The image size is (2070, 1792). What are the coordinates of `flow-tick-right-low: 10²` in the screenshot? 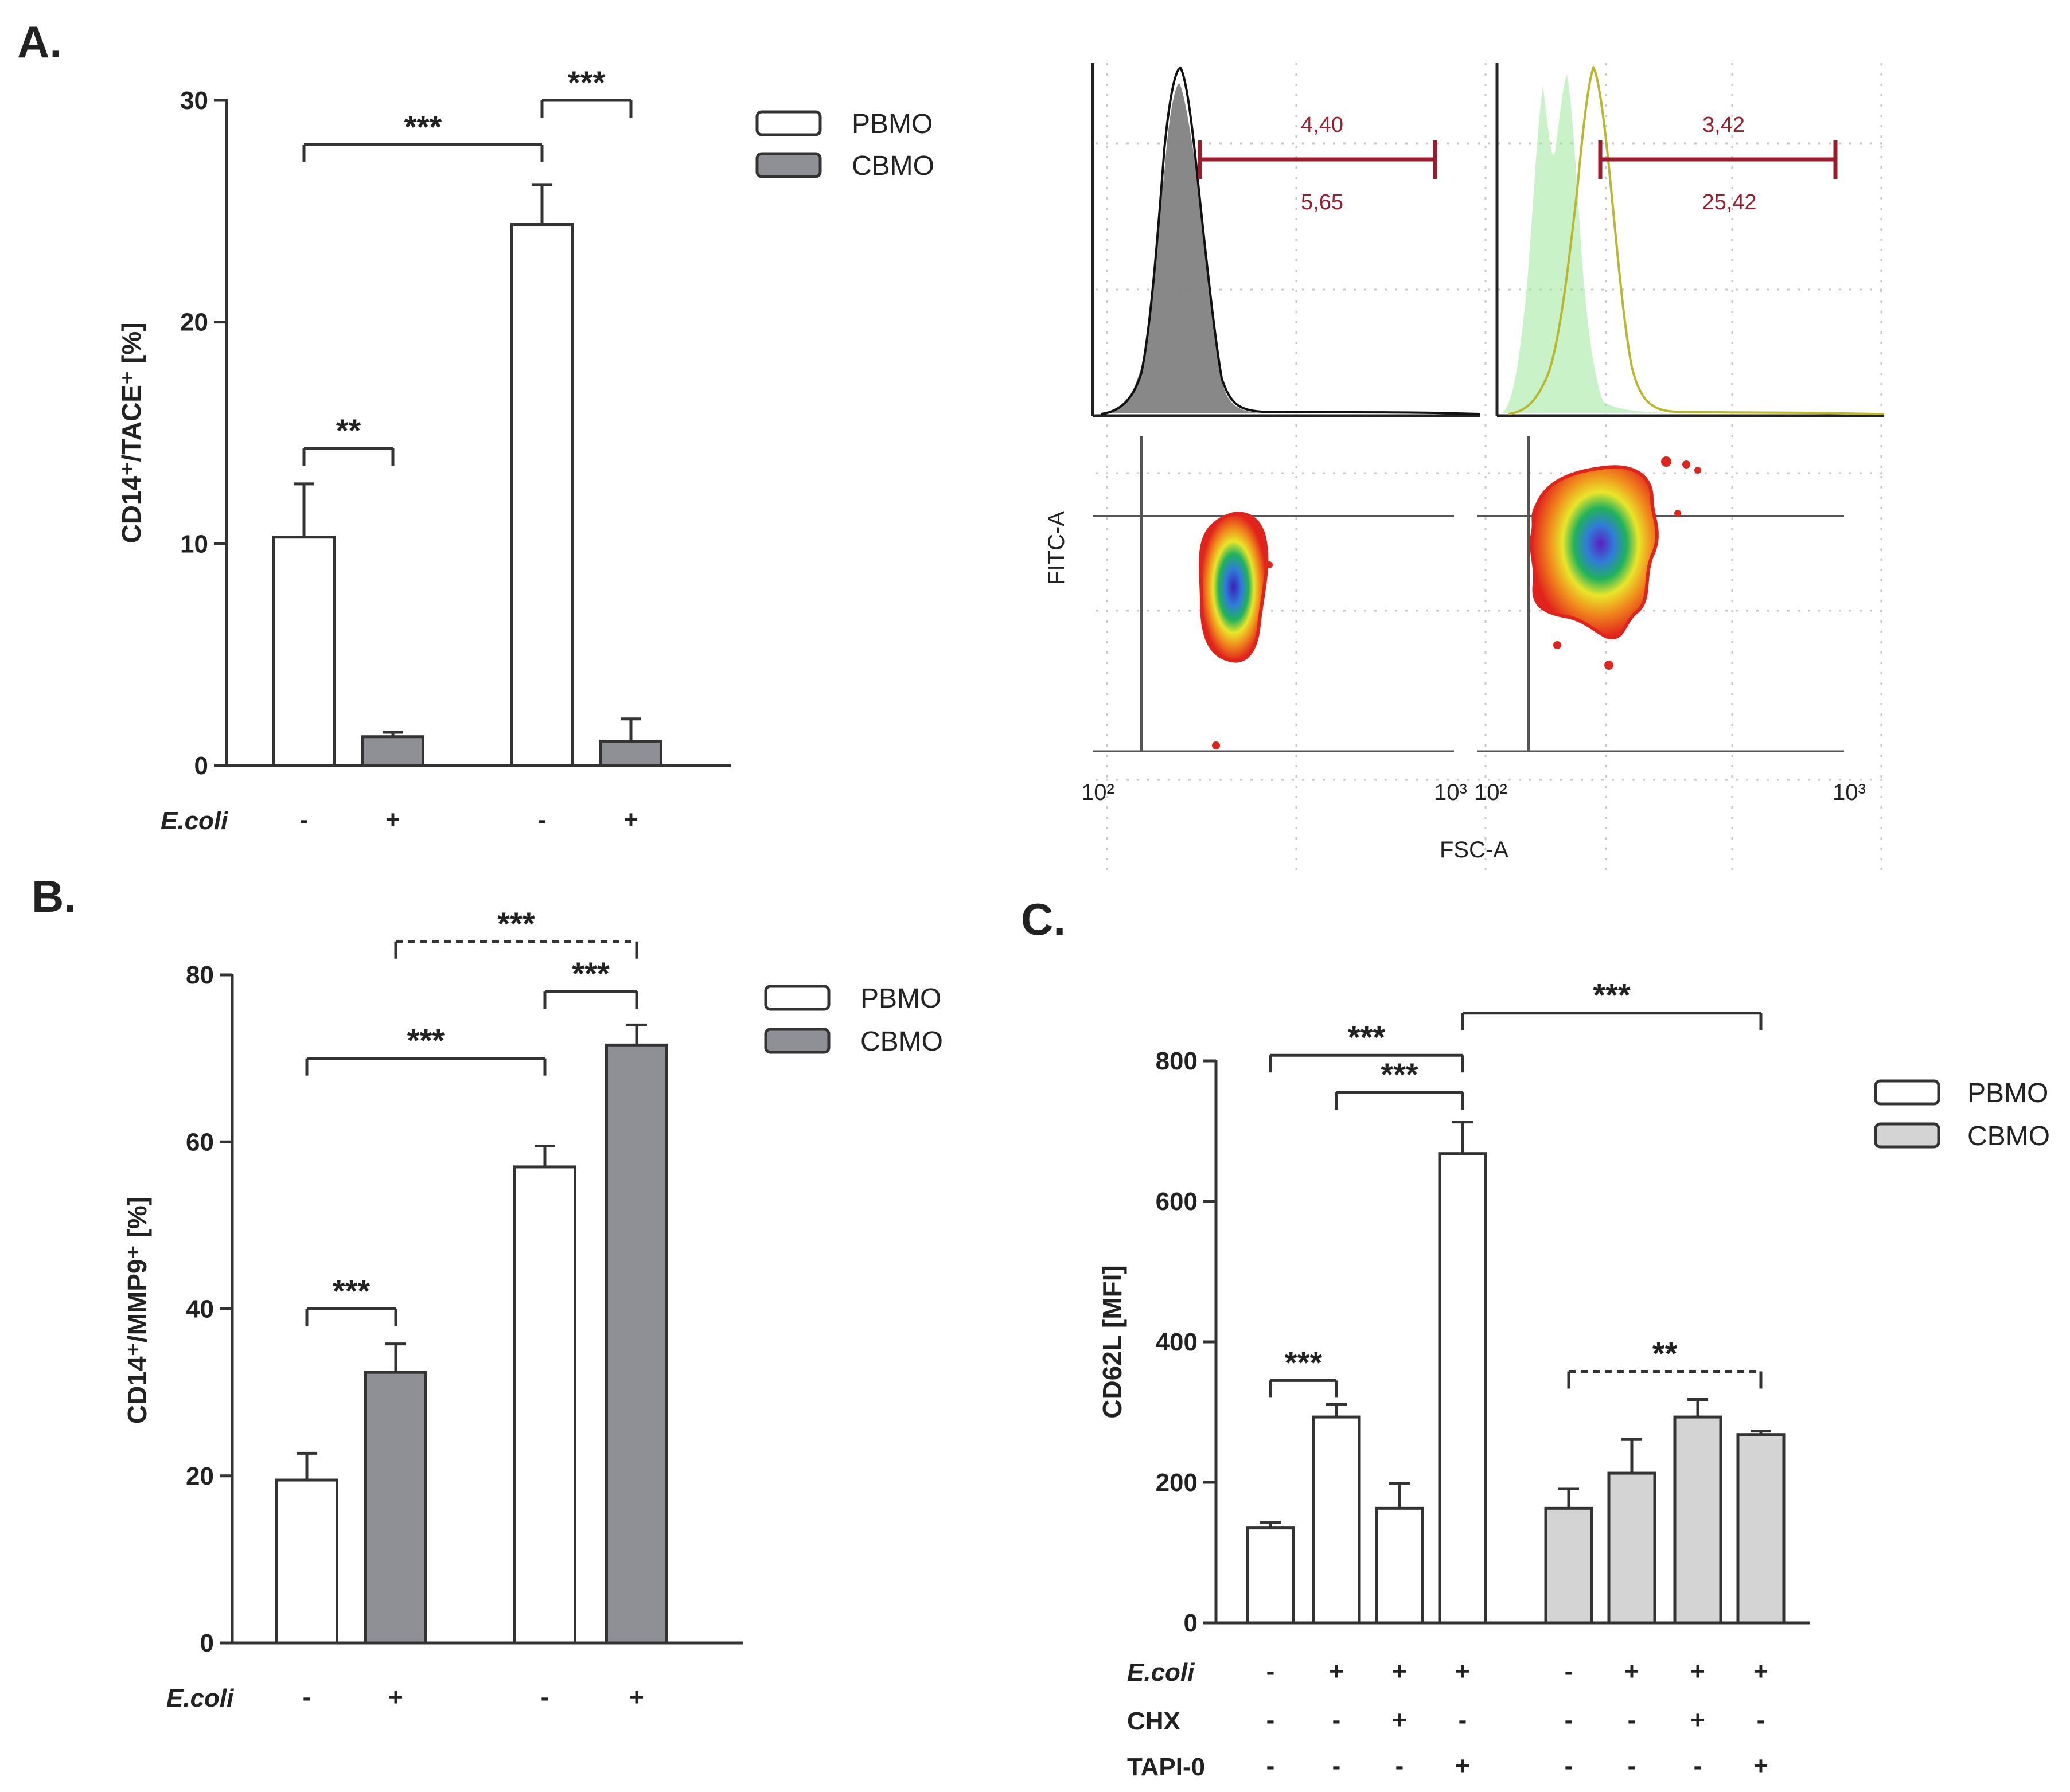 It's located at (1490, 792).